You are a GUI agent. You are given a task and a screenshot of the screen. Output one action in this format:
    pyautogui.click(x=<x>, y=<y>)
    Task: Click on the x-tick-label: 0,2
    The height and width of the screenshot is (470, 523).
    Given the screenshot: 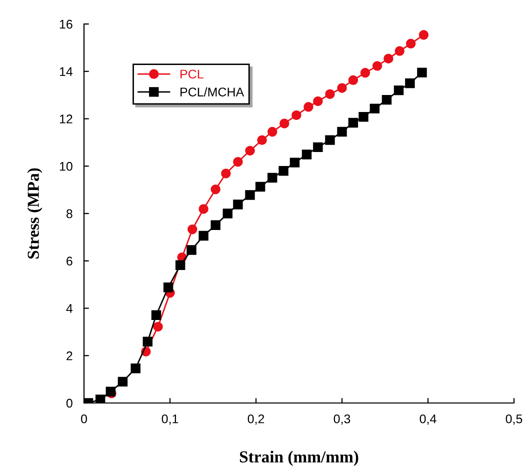 What is the action you would take?
    pyautogui.click(x=256, y=419)
    